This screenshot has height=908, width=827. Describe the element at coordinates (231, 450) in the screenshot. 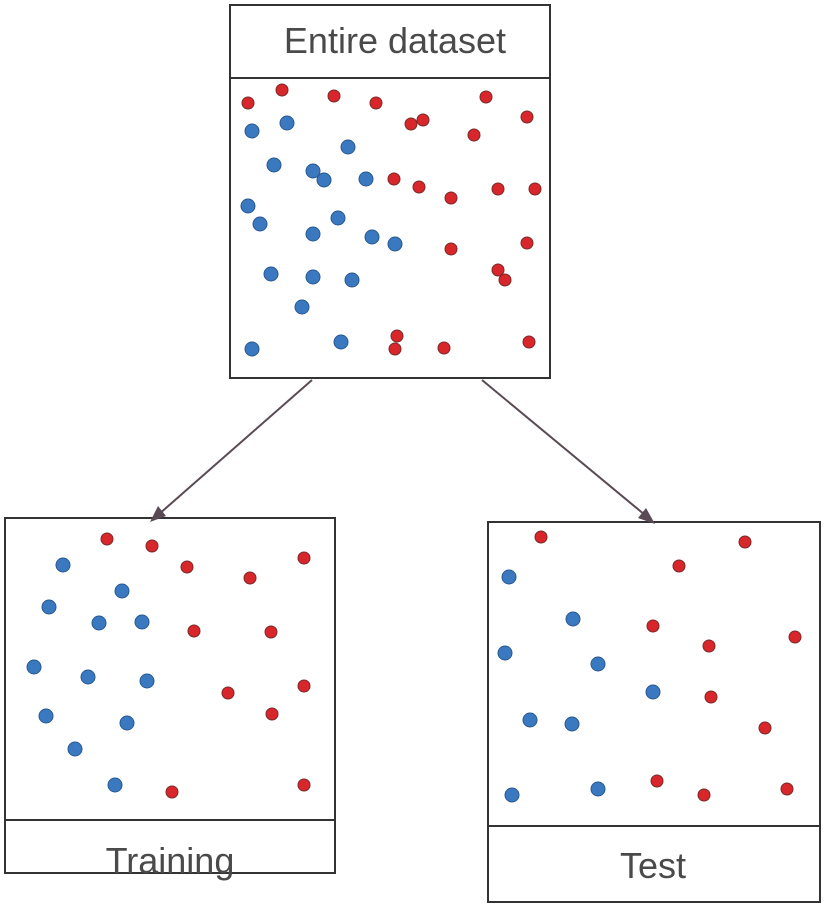

I see `arrow-entire-to-training` at that location.